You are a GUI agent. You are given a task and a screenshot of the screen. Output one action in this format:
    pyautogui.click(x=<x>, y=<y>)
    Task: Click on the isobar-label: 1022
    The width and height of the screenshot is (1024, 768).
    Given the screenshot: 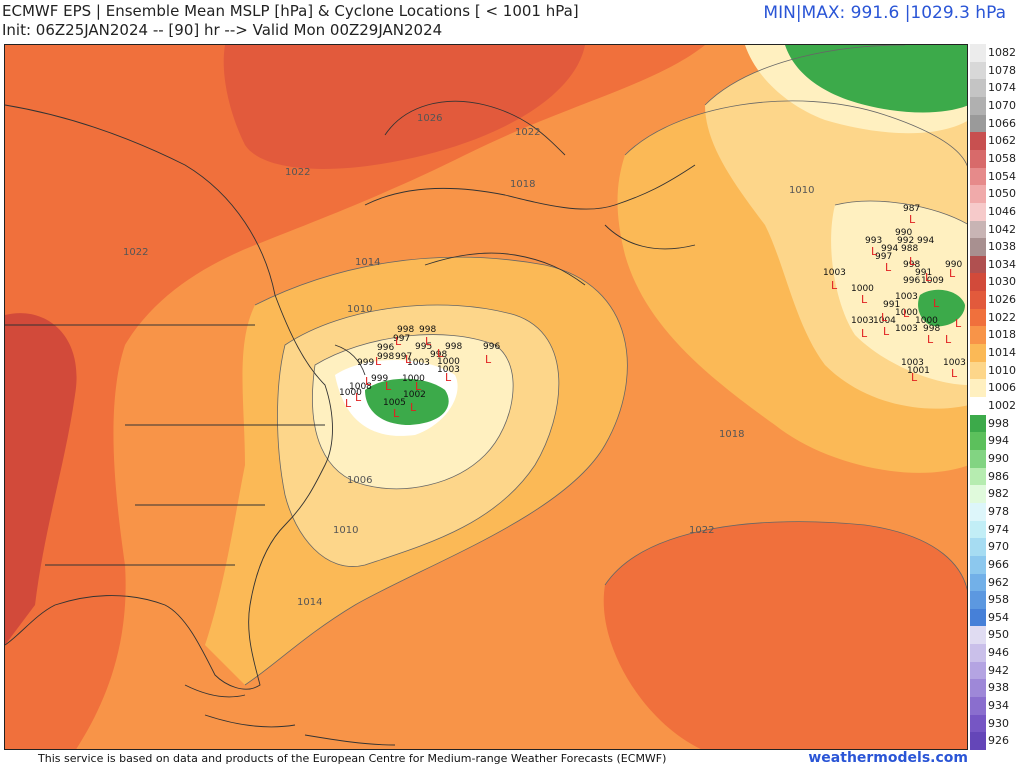 What is the action you would take?
    pyautogui.click(x=527, y=132)
    